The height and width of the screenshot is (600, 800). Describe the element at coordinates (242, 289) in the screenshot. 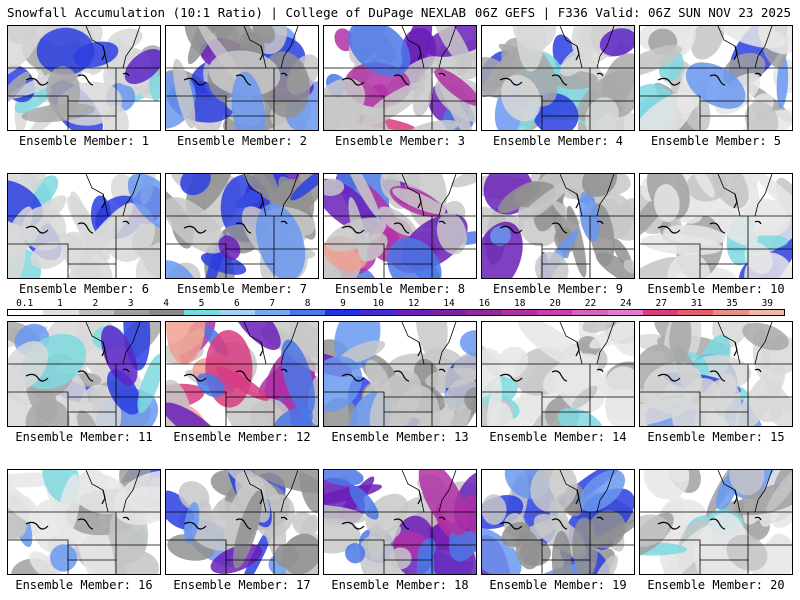

I see `ensemble-member-label: Ensemble Member: 7` at that location.